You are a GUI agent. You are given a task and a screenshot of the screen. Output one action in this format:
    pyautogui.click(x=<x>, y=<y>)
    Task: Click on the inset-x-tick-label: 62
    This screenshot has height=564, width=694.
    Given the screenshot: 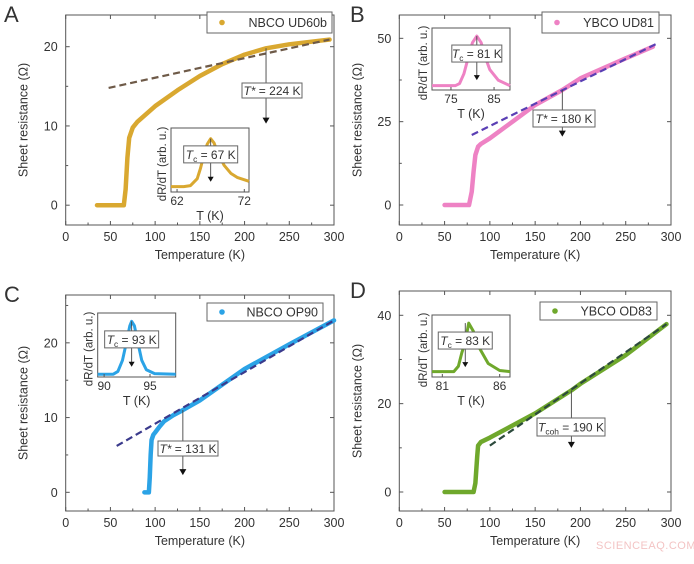 What is the action you would take?
    pyautogui.click(x=177, y=201)
    